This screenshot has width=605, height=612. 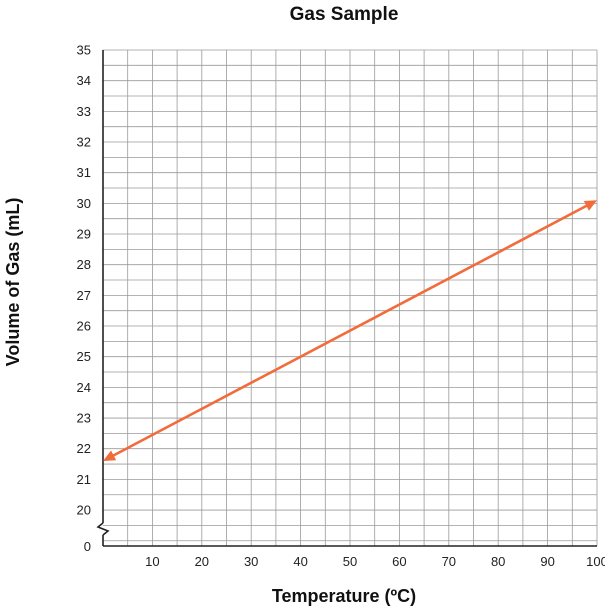 I want to click on x-tick-label: 30, so click(x=251, y=561).